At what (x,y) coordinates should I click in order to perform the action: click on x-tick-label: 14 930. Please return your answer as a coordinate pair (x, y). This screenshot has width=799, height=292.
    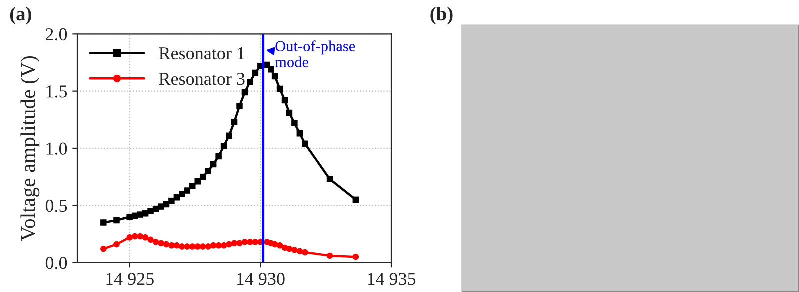
    Looking at the image, I should click on (261, 279).